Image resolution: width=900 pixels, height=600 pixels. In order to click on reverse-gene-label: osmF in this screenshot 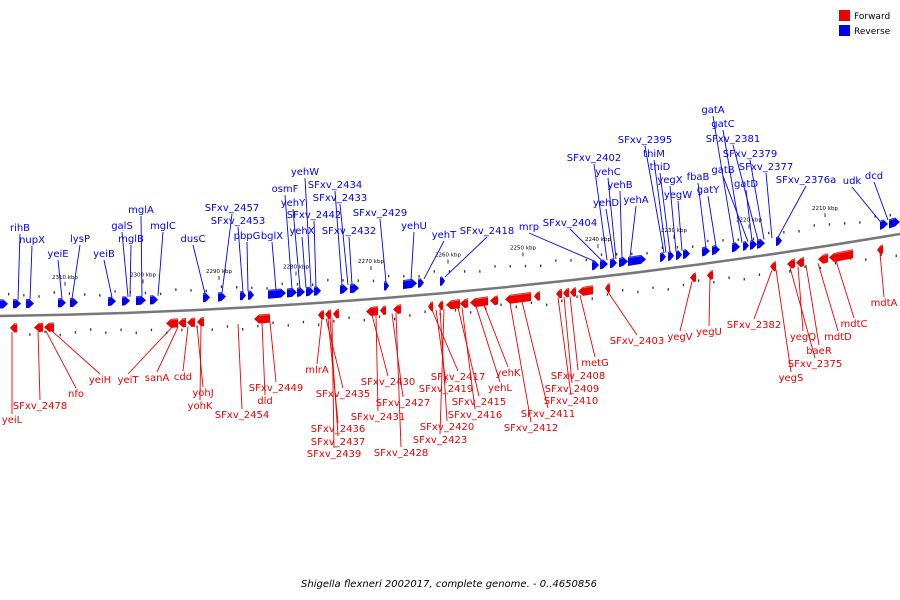, I will do `click(285, 189)`.